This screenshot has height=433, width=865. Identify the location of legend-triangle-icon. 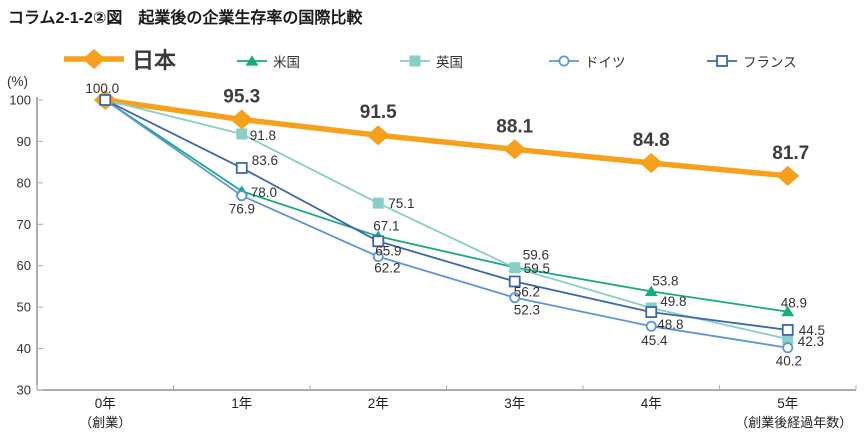
(252, 60).